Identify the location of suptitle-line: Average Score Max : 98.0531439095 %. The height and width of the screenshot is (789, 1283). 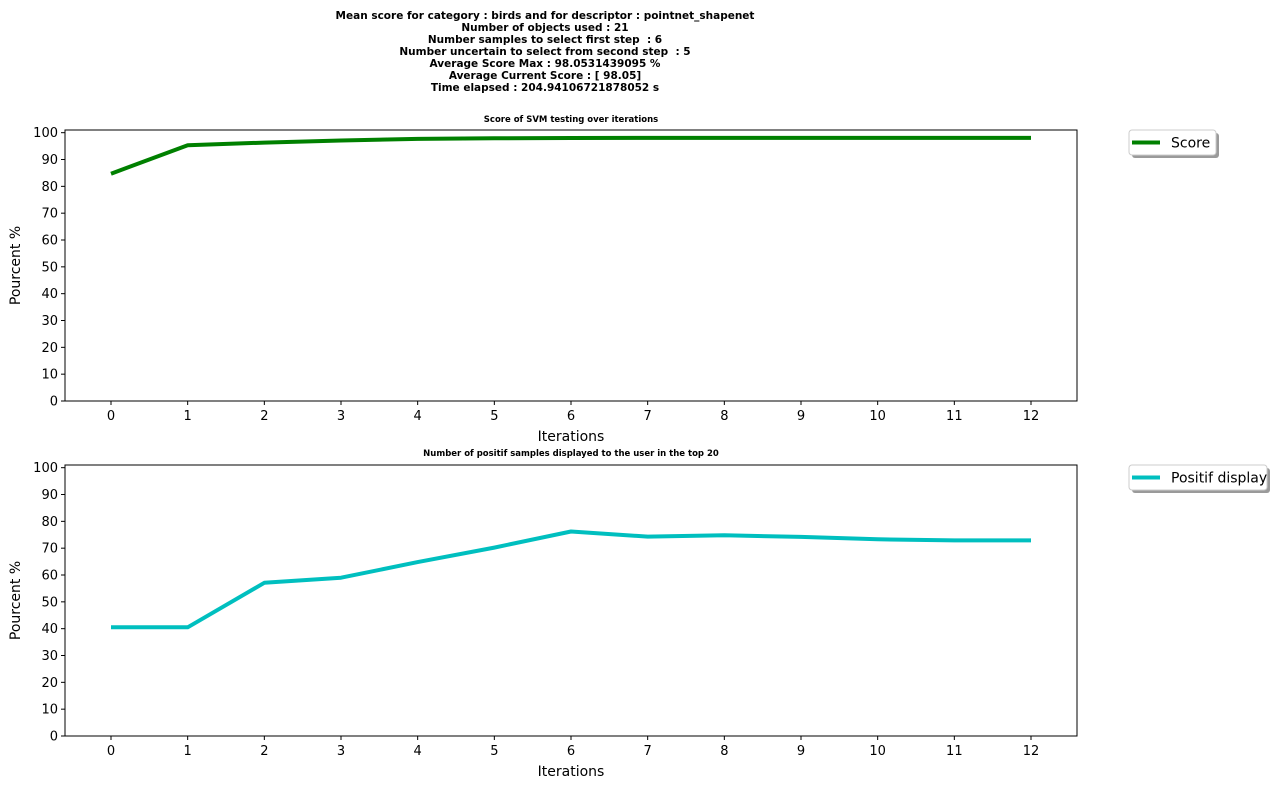
(545, 64).